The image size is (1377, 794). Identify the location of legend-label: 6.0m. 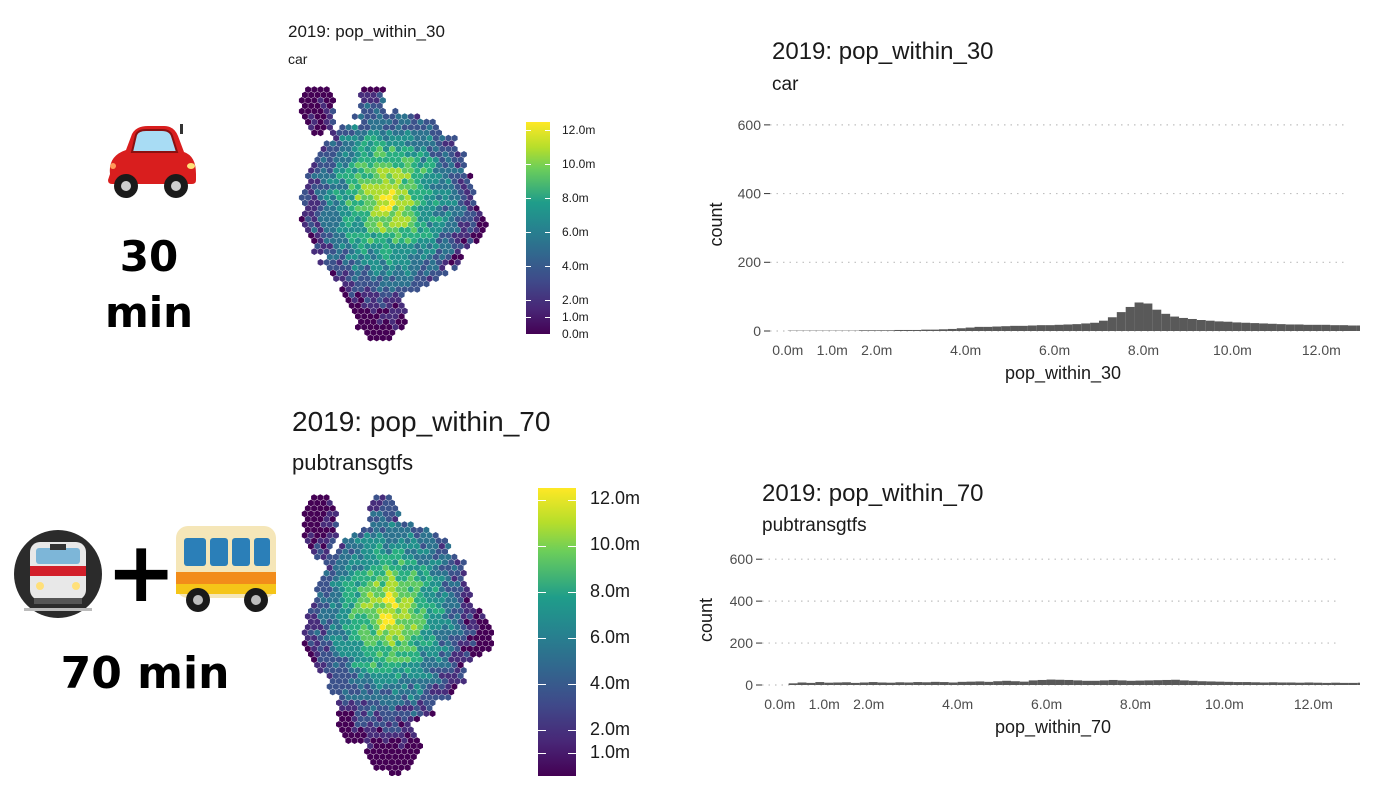
(575, 231).